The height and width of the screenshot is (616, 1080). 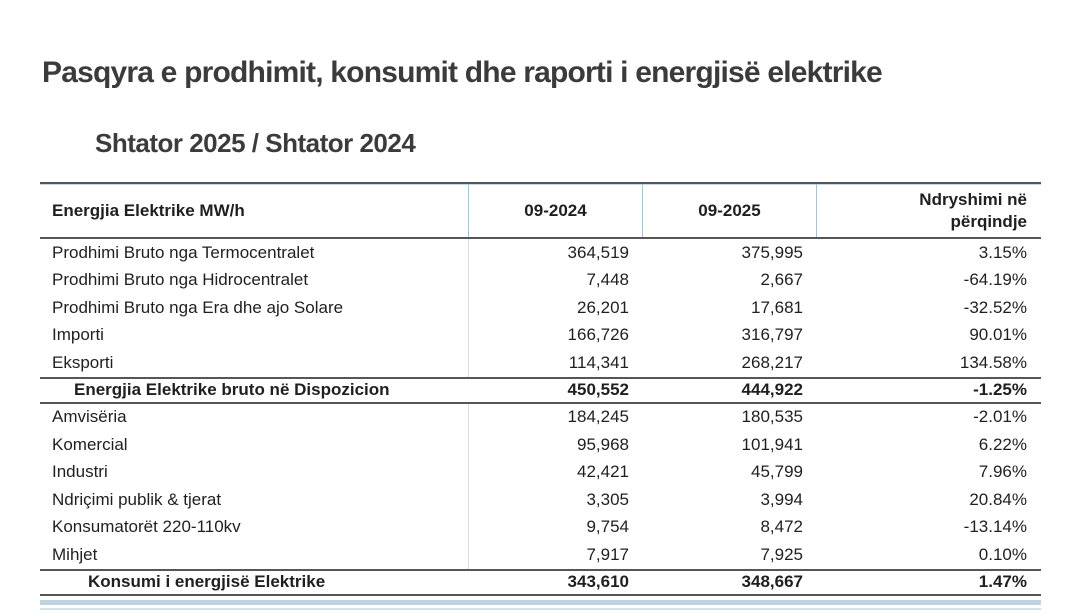 What do you see at coordinates (781, 499) in the screenshot?
I see `value-2025: 3,994` at bounding box center [781, 499].